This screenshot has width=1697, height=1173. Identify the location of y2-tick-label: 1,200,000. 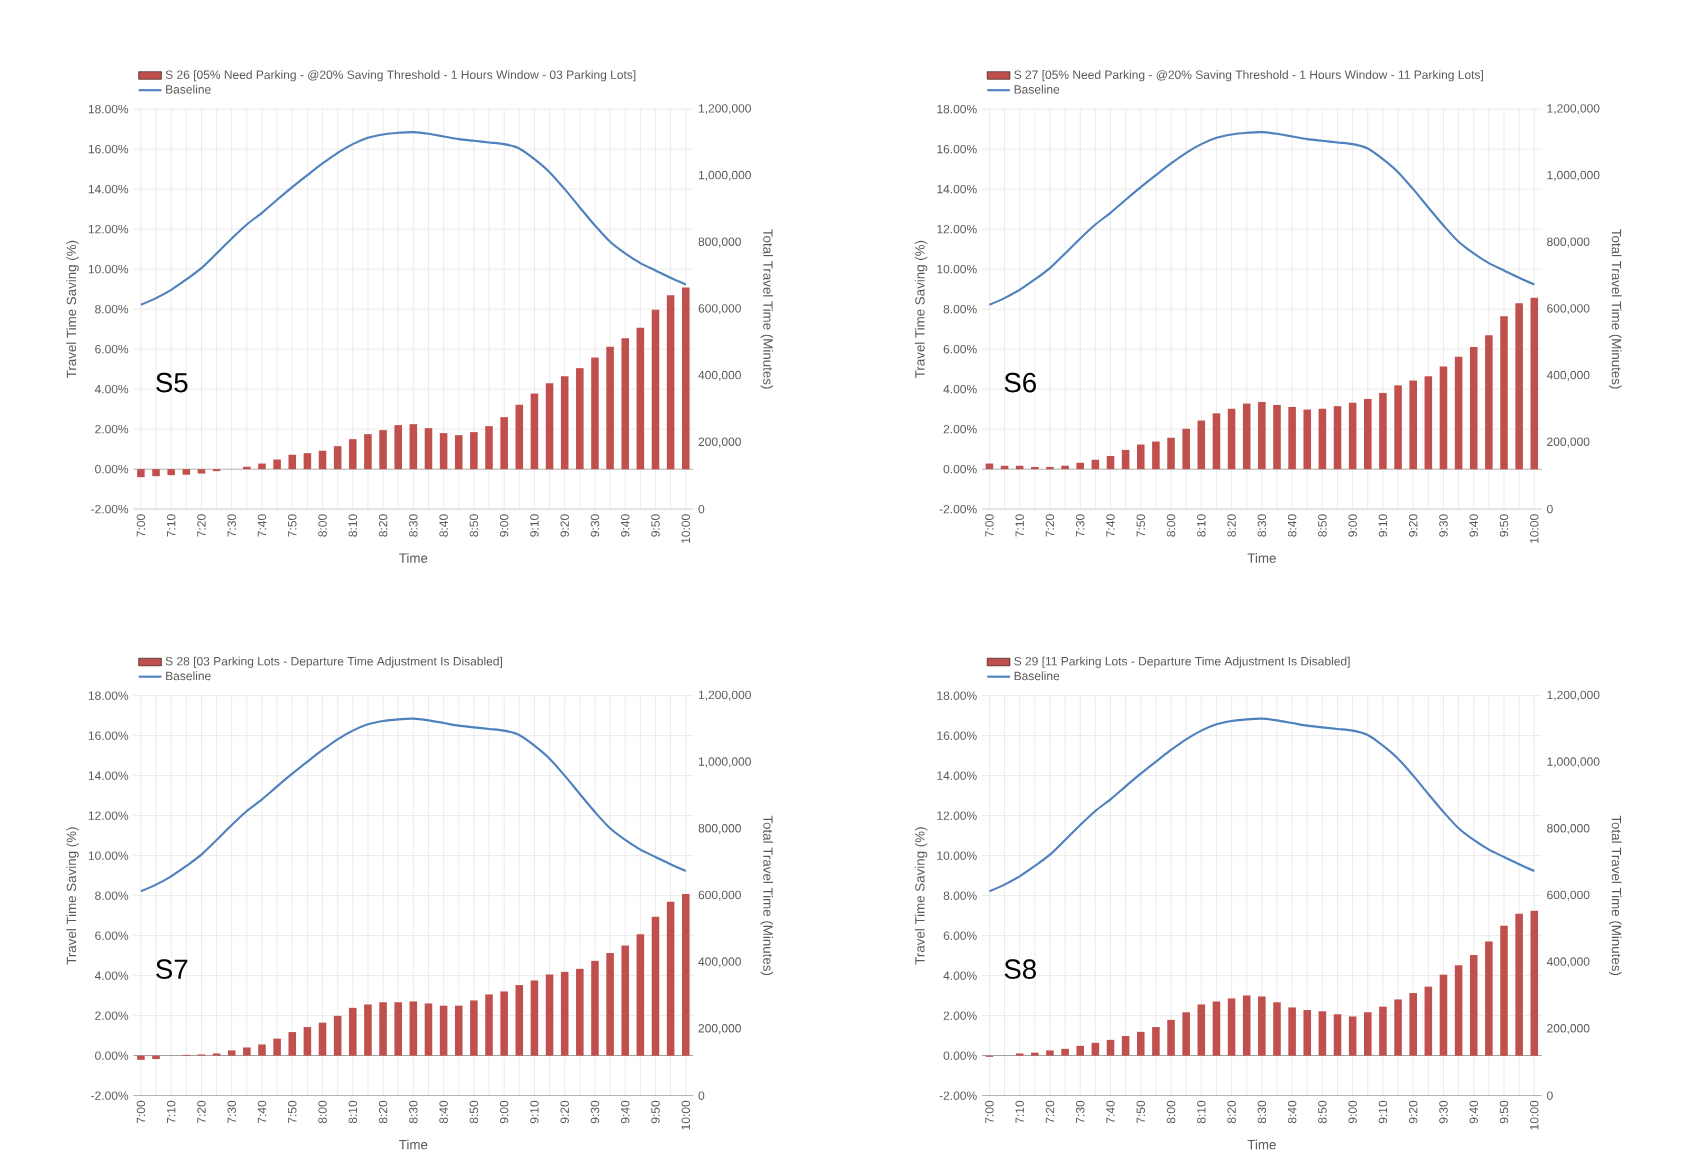
(724, 109).